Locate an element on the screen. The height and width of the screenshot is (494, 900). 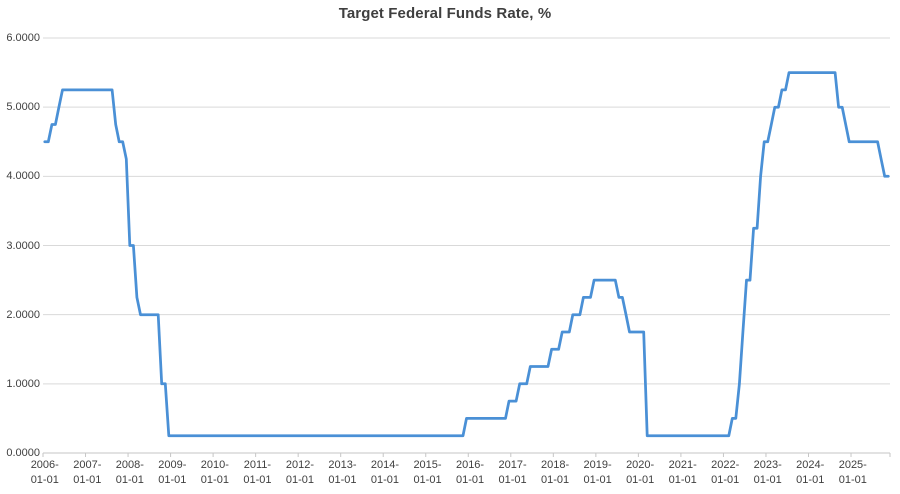
x-tick-label: 2024- 01-01 is located at coordinates (810, 472).